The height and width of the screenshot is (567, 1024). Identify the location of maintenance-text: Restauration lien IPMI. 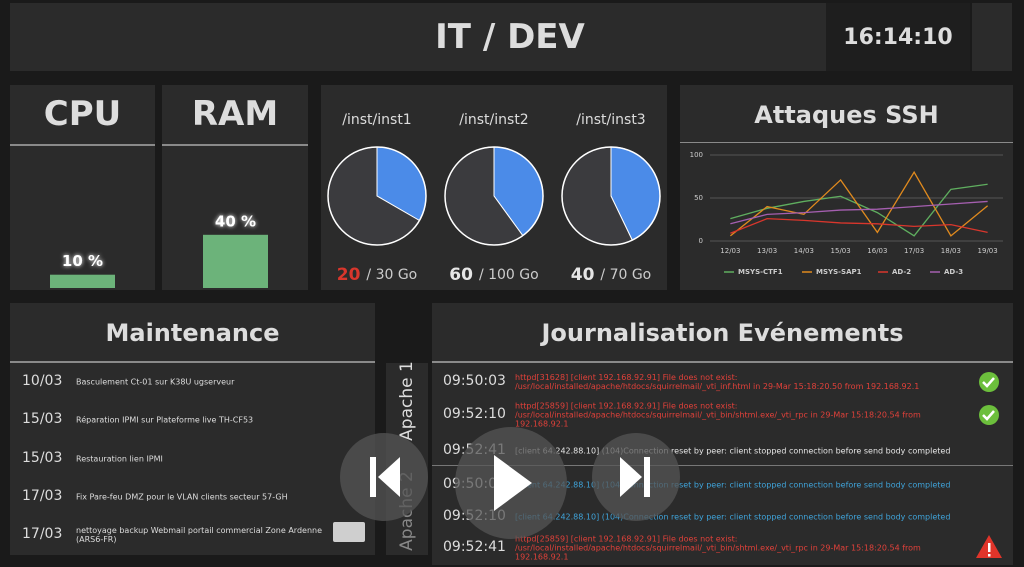
(119, 459).